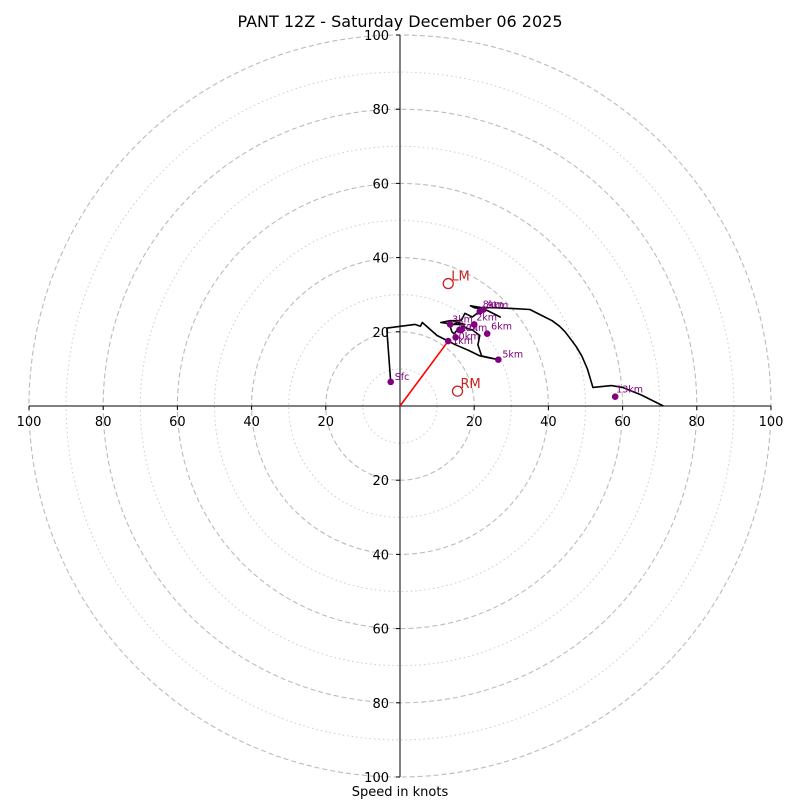 The image size is (800, 800). I want to click on wind-trace-group, so click(525, 355).